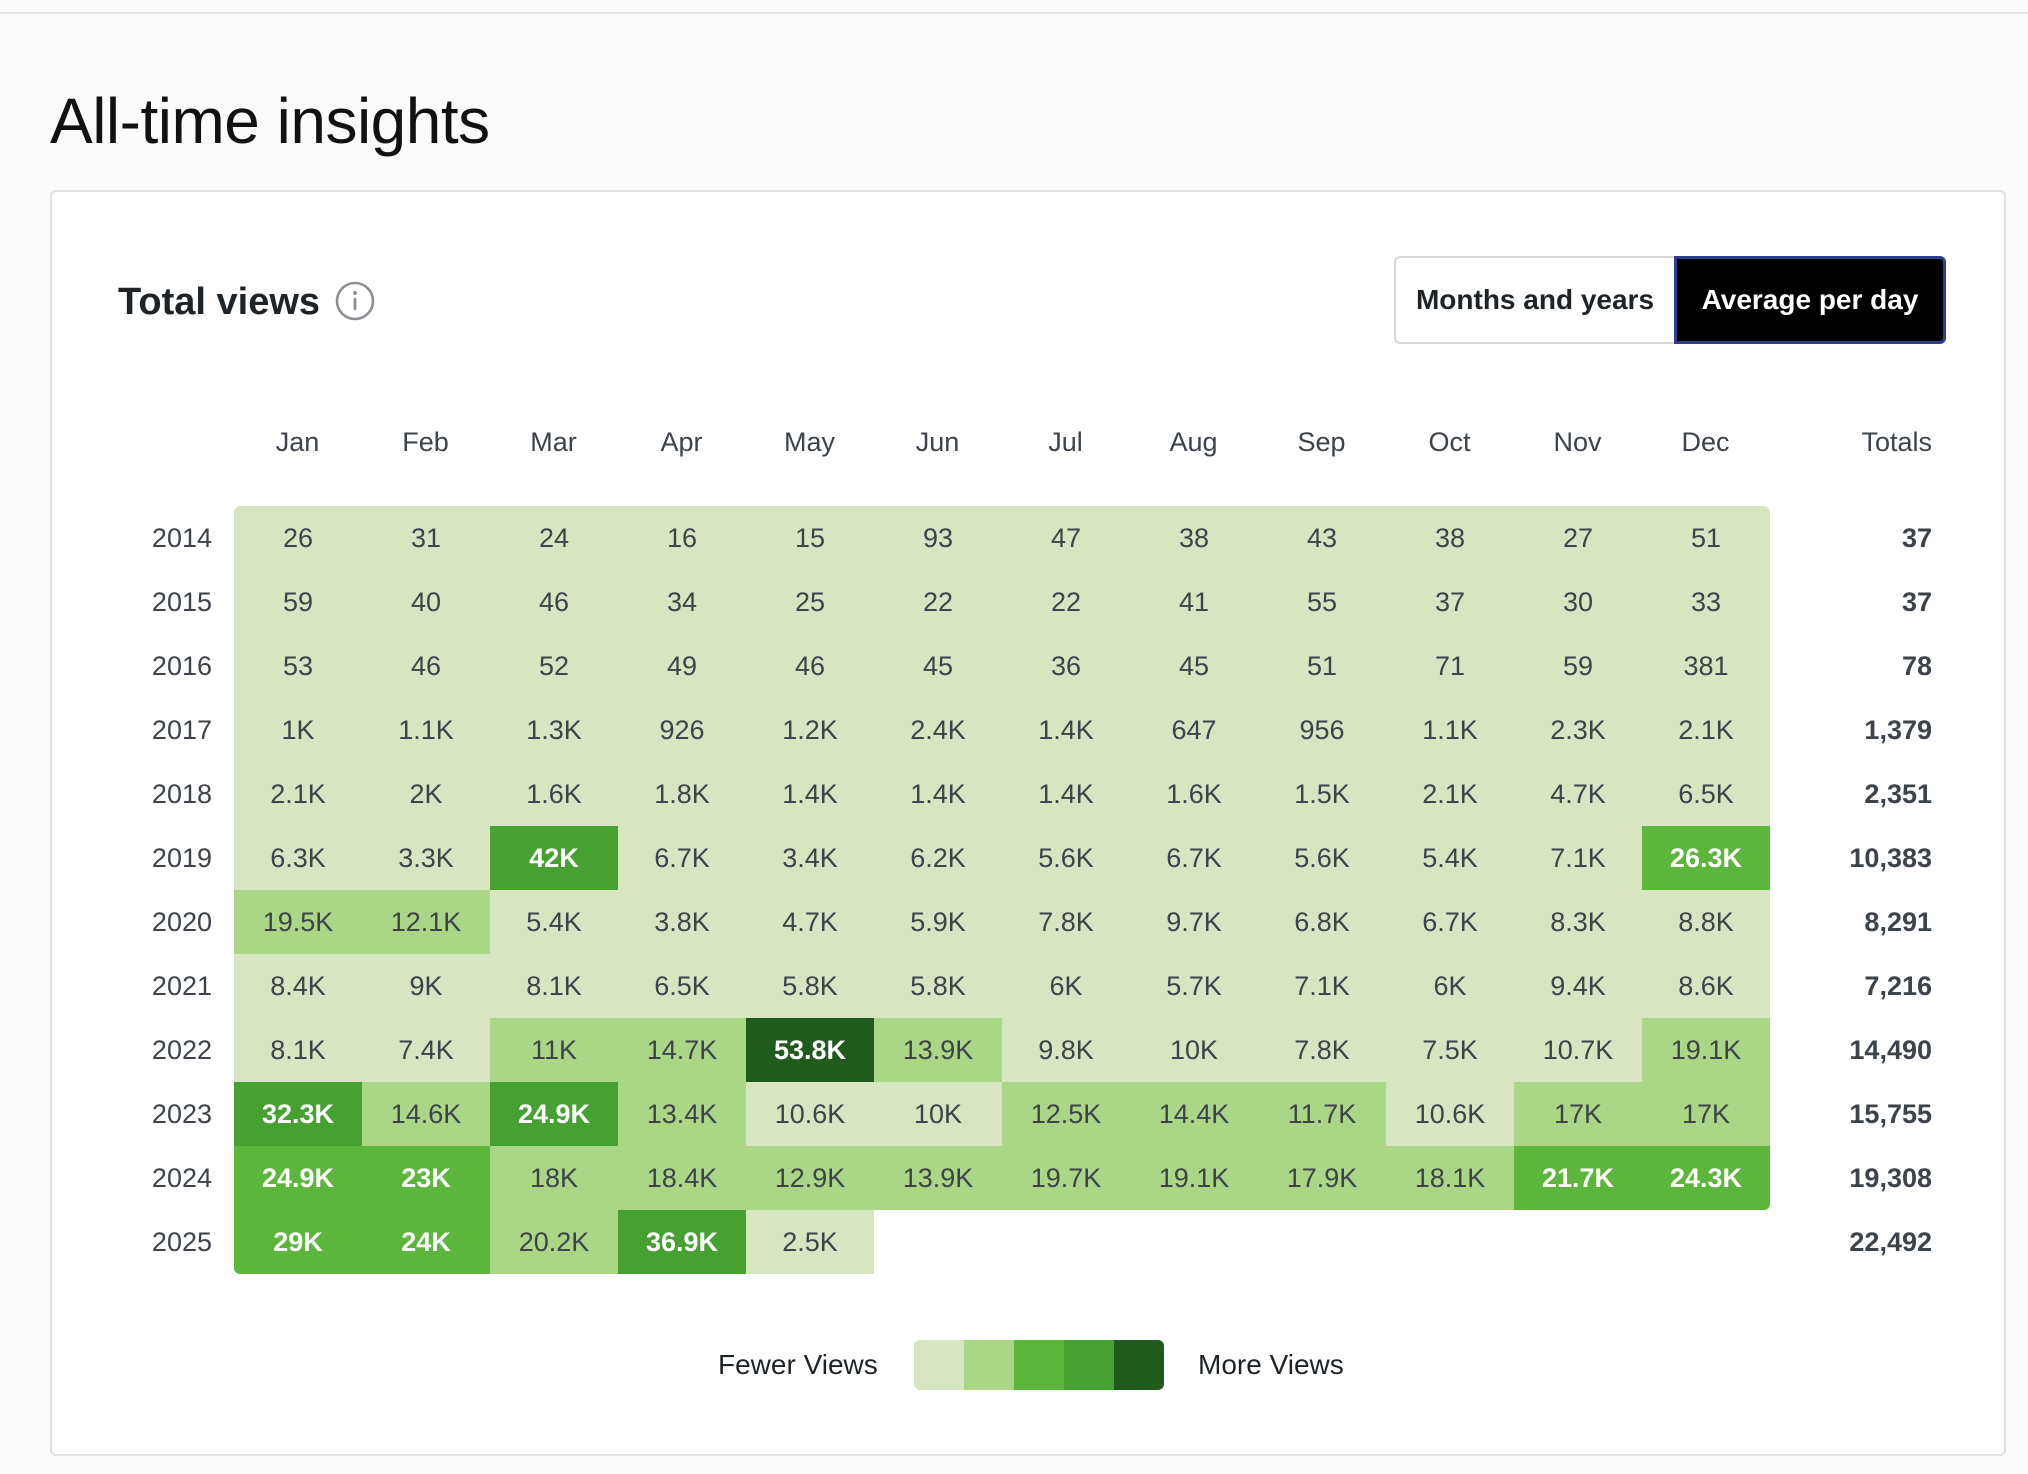  Describe the element at coordinates (810, 858) in the screenshot. I see `heatmap-cell: 3.4K` at that location.